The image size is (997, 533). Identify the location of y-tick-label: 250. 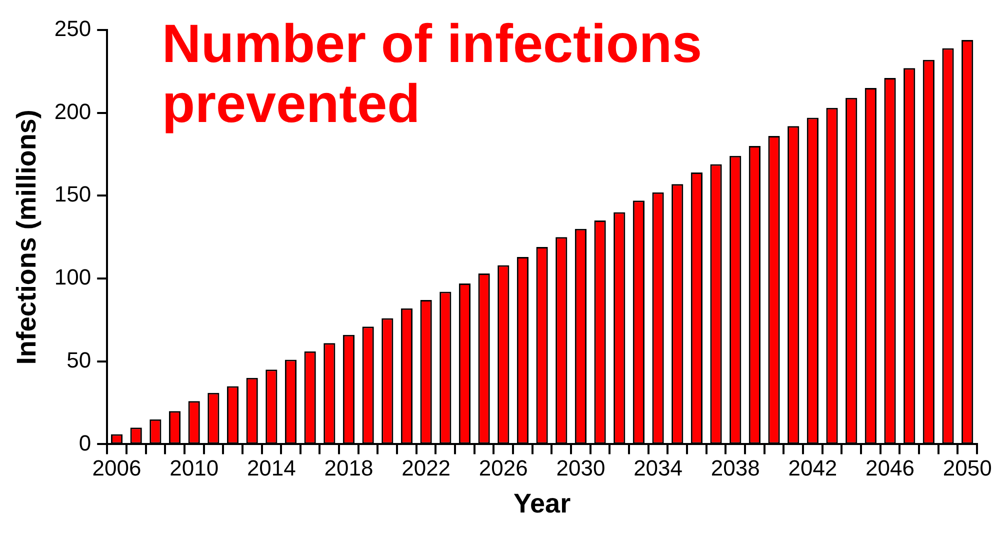
(73, 29).